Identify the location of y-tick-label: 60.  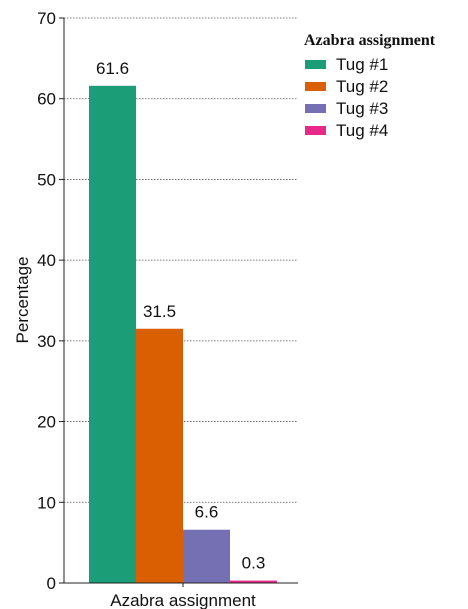
(46, 99).